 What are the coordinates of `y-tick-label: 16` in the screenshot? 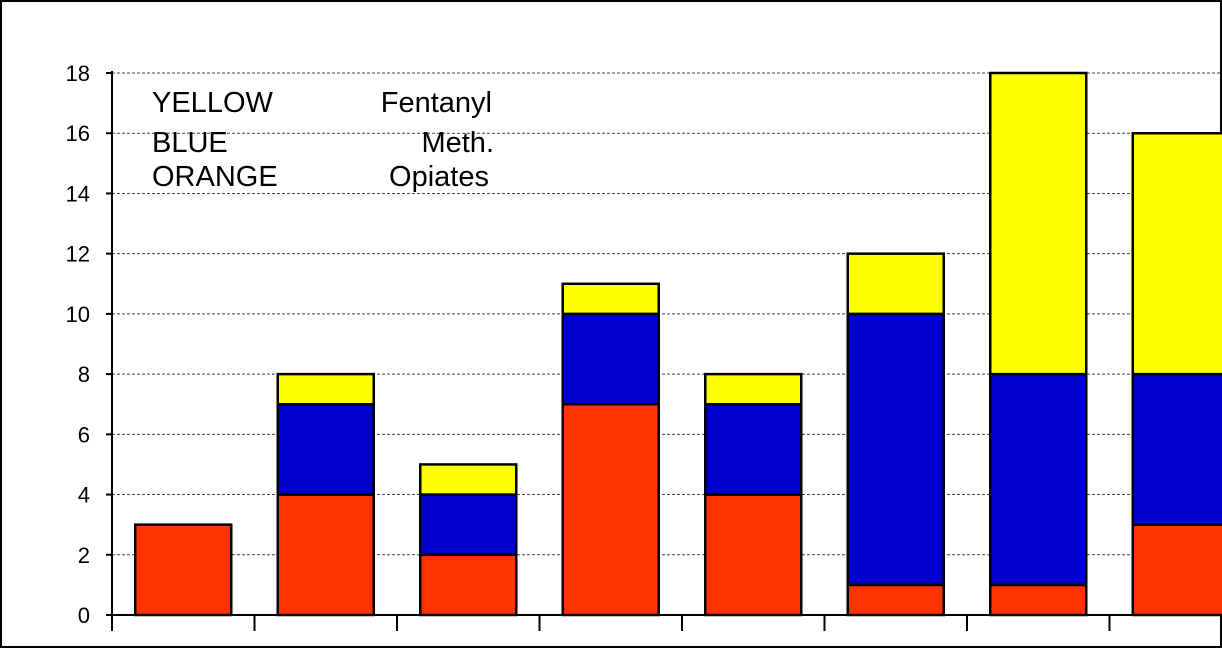 It's located at (78, 133).